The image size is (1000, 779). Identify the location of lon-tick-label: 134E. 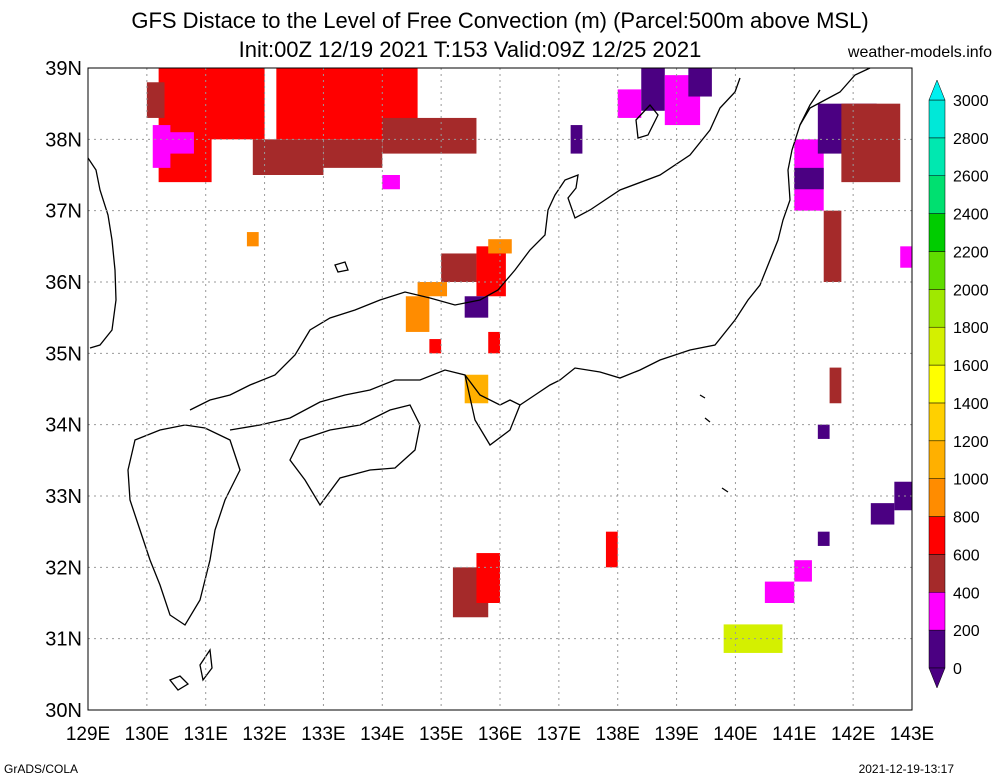
(382, 734).